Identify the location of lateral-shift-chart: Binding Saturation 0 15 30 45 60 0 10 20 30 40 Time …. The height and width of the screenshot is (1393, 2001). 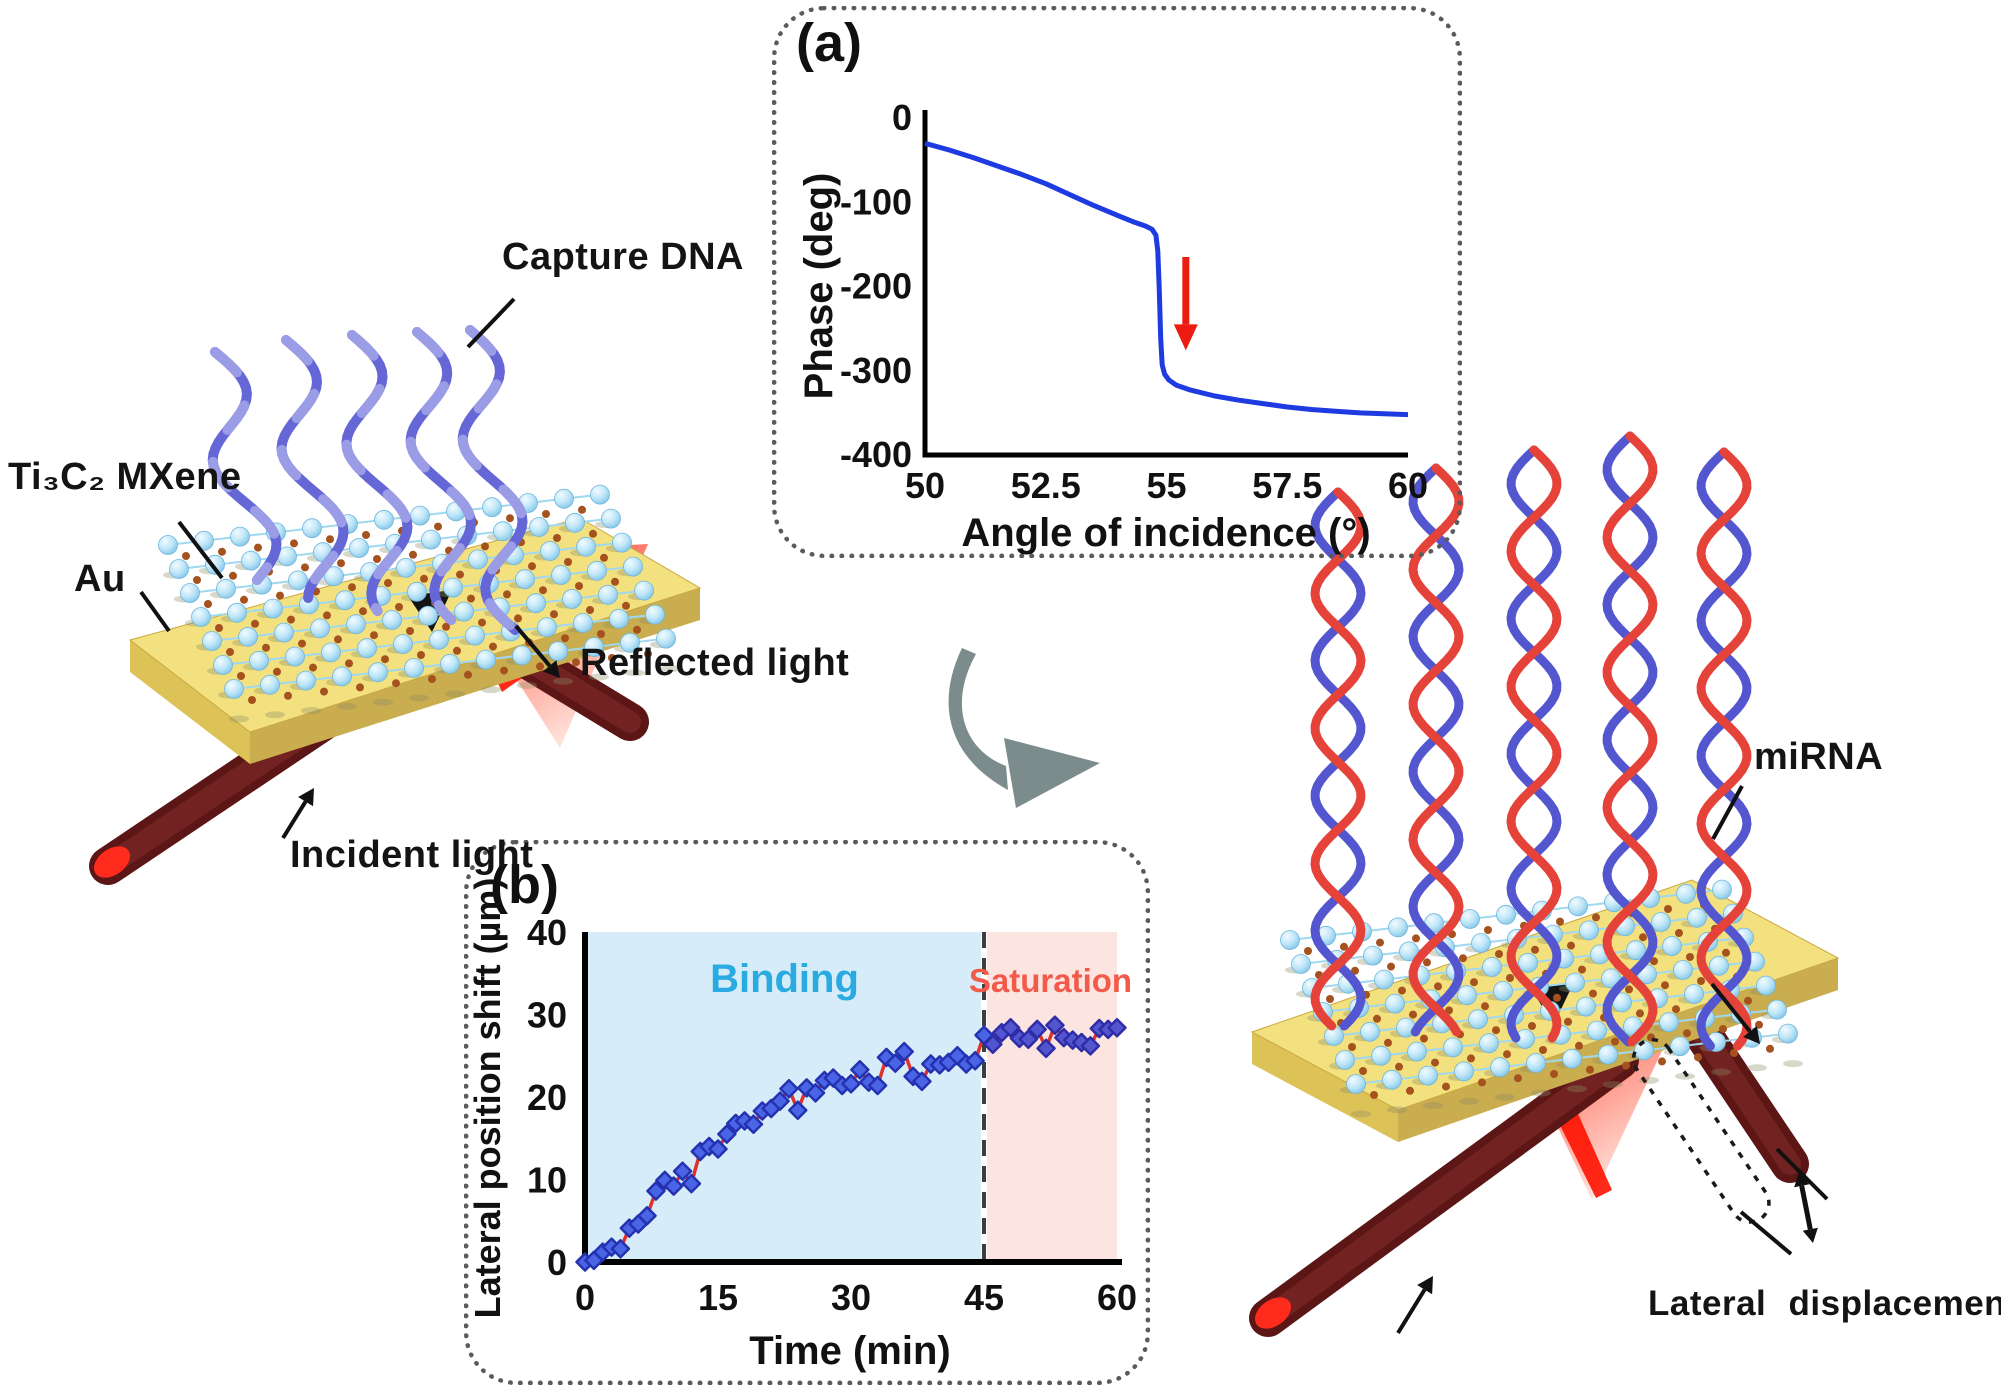
(802, 1125).